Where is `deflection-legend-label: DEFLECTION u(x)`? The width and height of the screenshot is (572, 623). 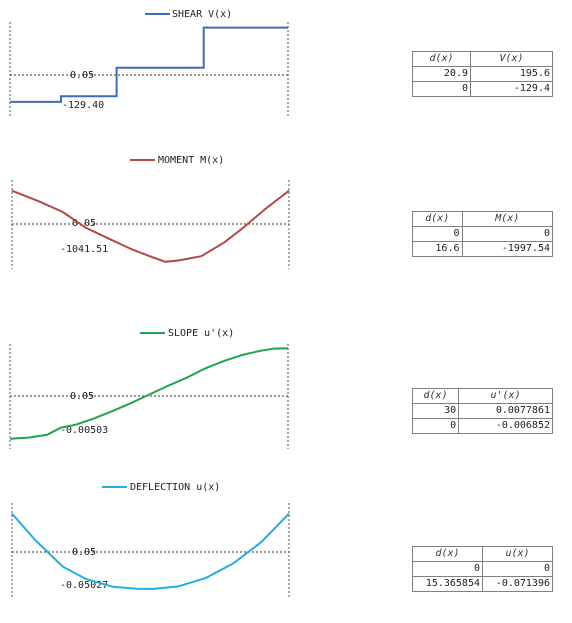
deflection-legend-label: DEFLECTION u(x) is located at coordinates (175, 487).